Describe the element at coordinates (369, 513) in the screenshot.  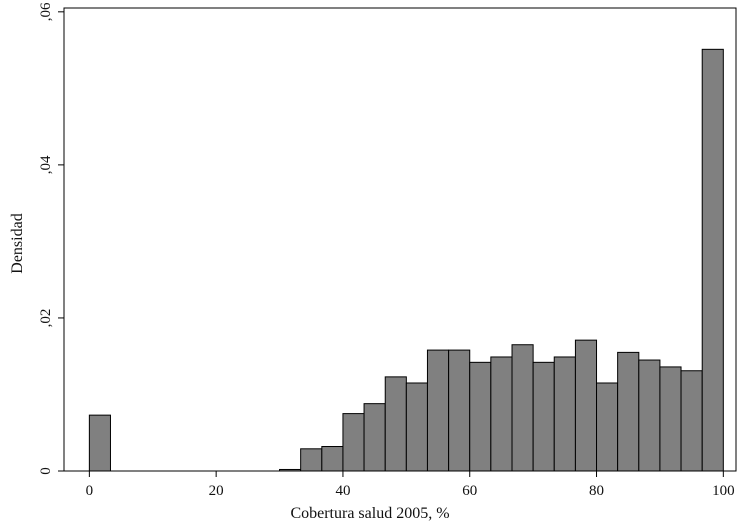
I see `x-axis-title: Cobertura salud 2005, %` at that location.